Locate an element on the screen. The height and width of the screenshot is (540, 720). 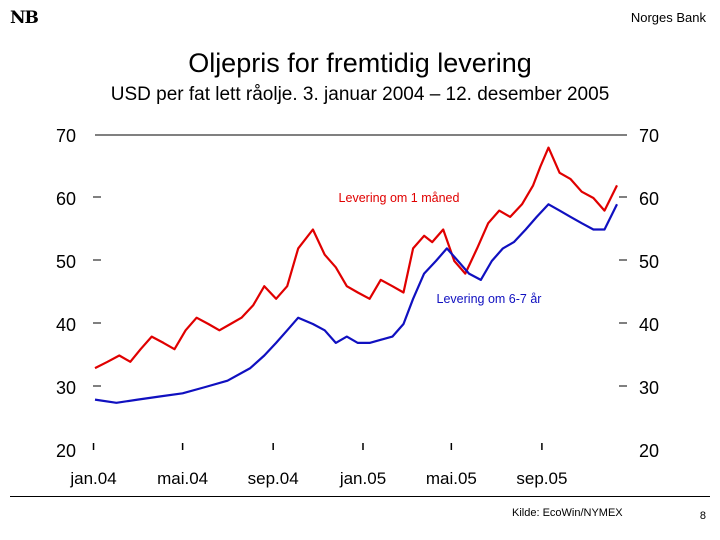
page-number: 8 is located at coordinates (702, 516).